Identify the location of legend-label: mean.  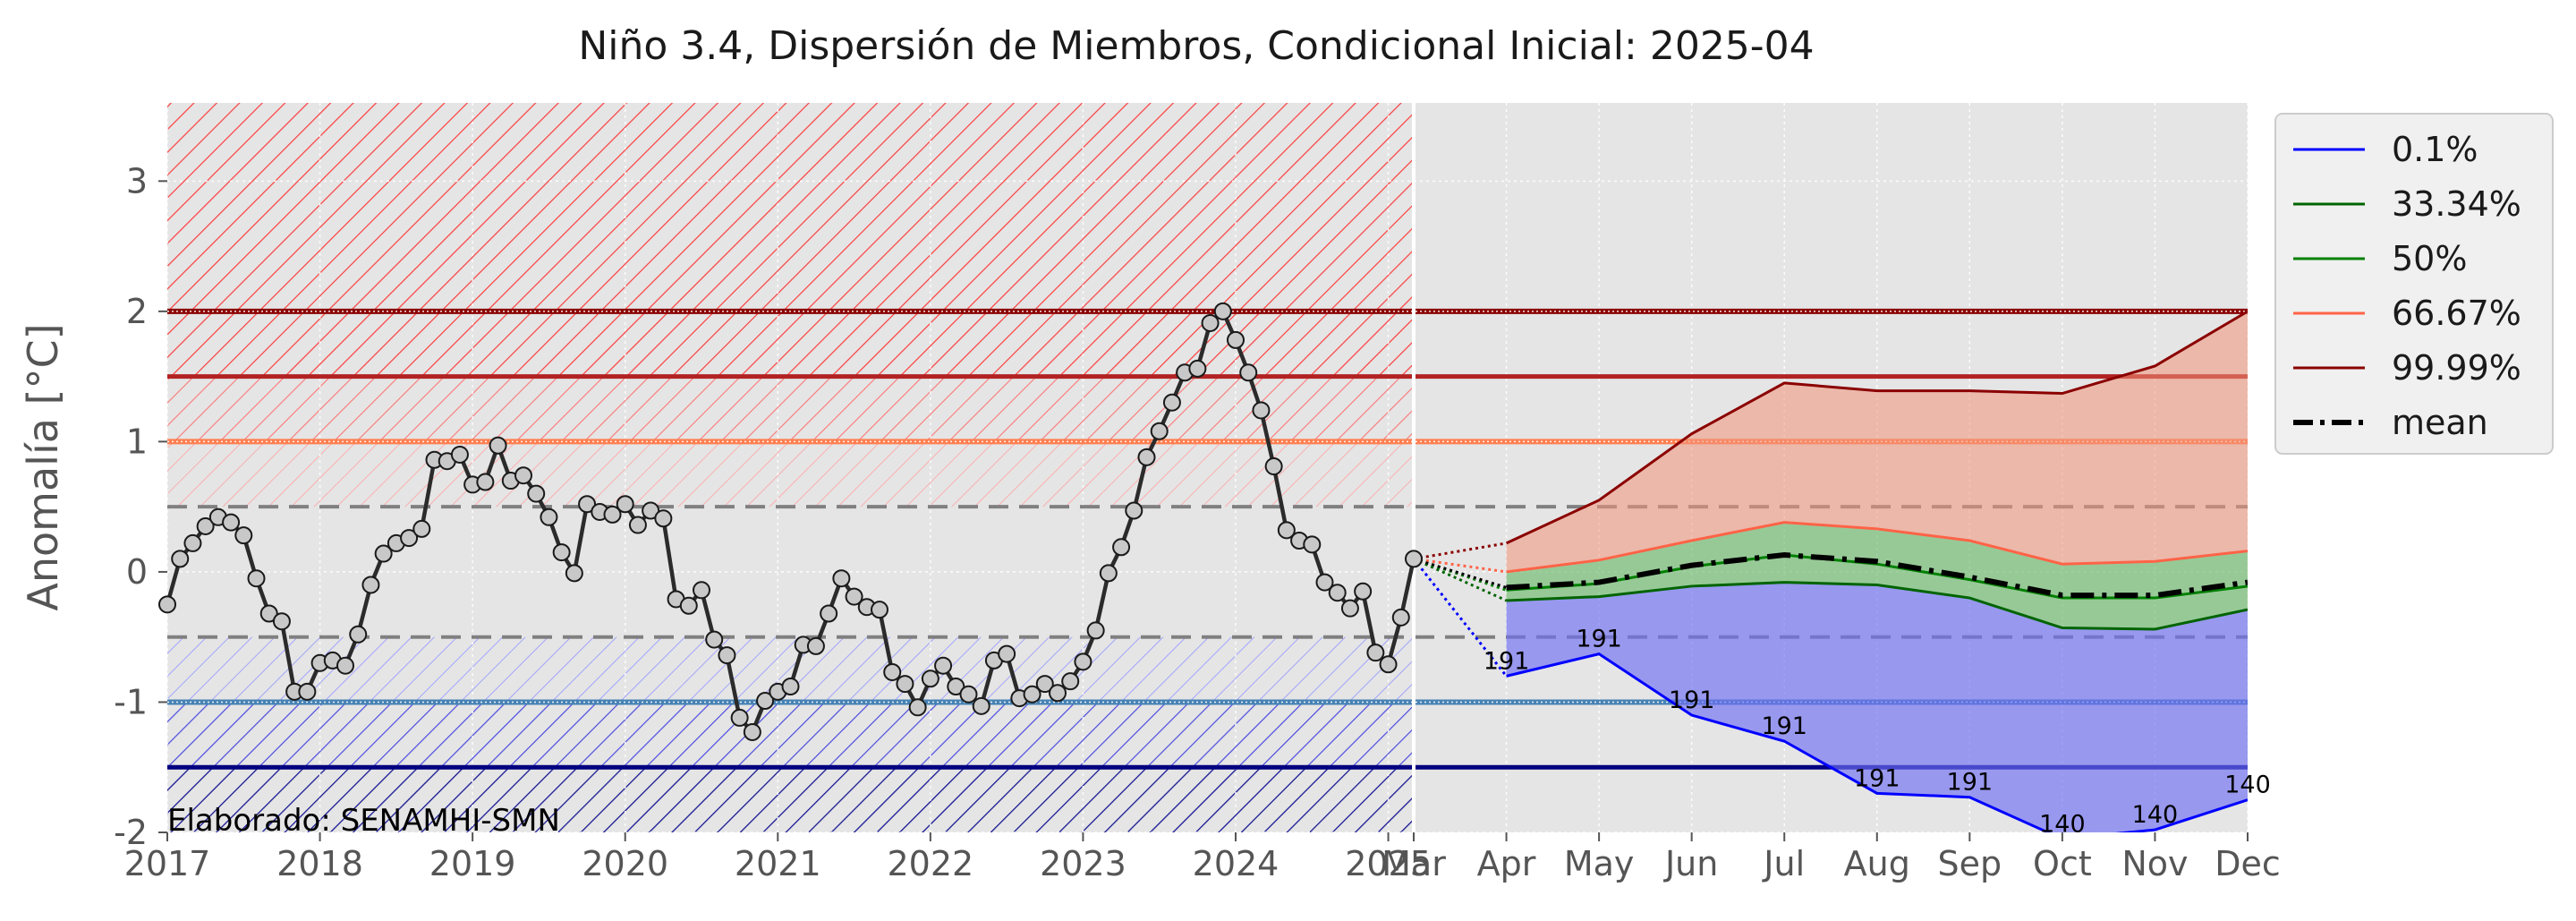
(2440, 423).